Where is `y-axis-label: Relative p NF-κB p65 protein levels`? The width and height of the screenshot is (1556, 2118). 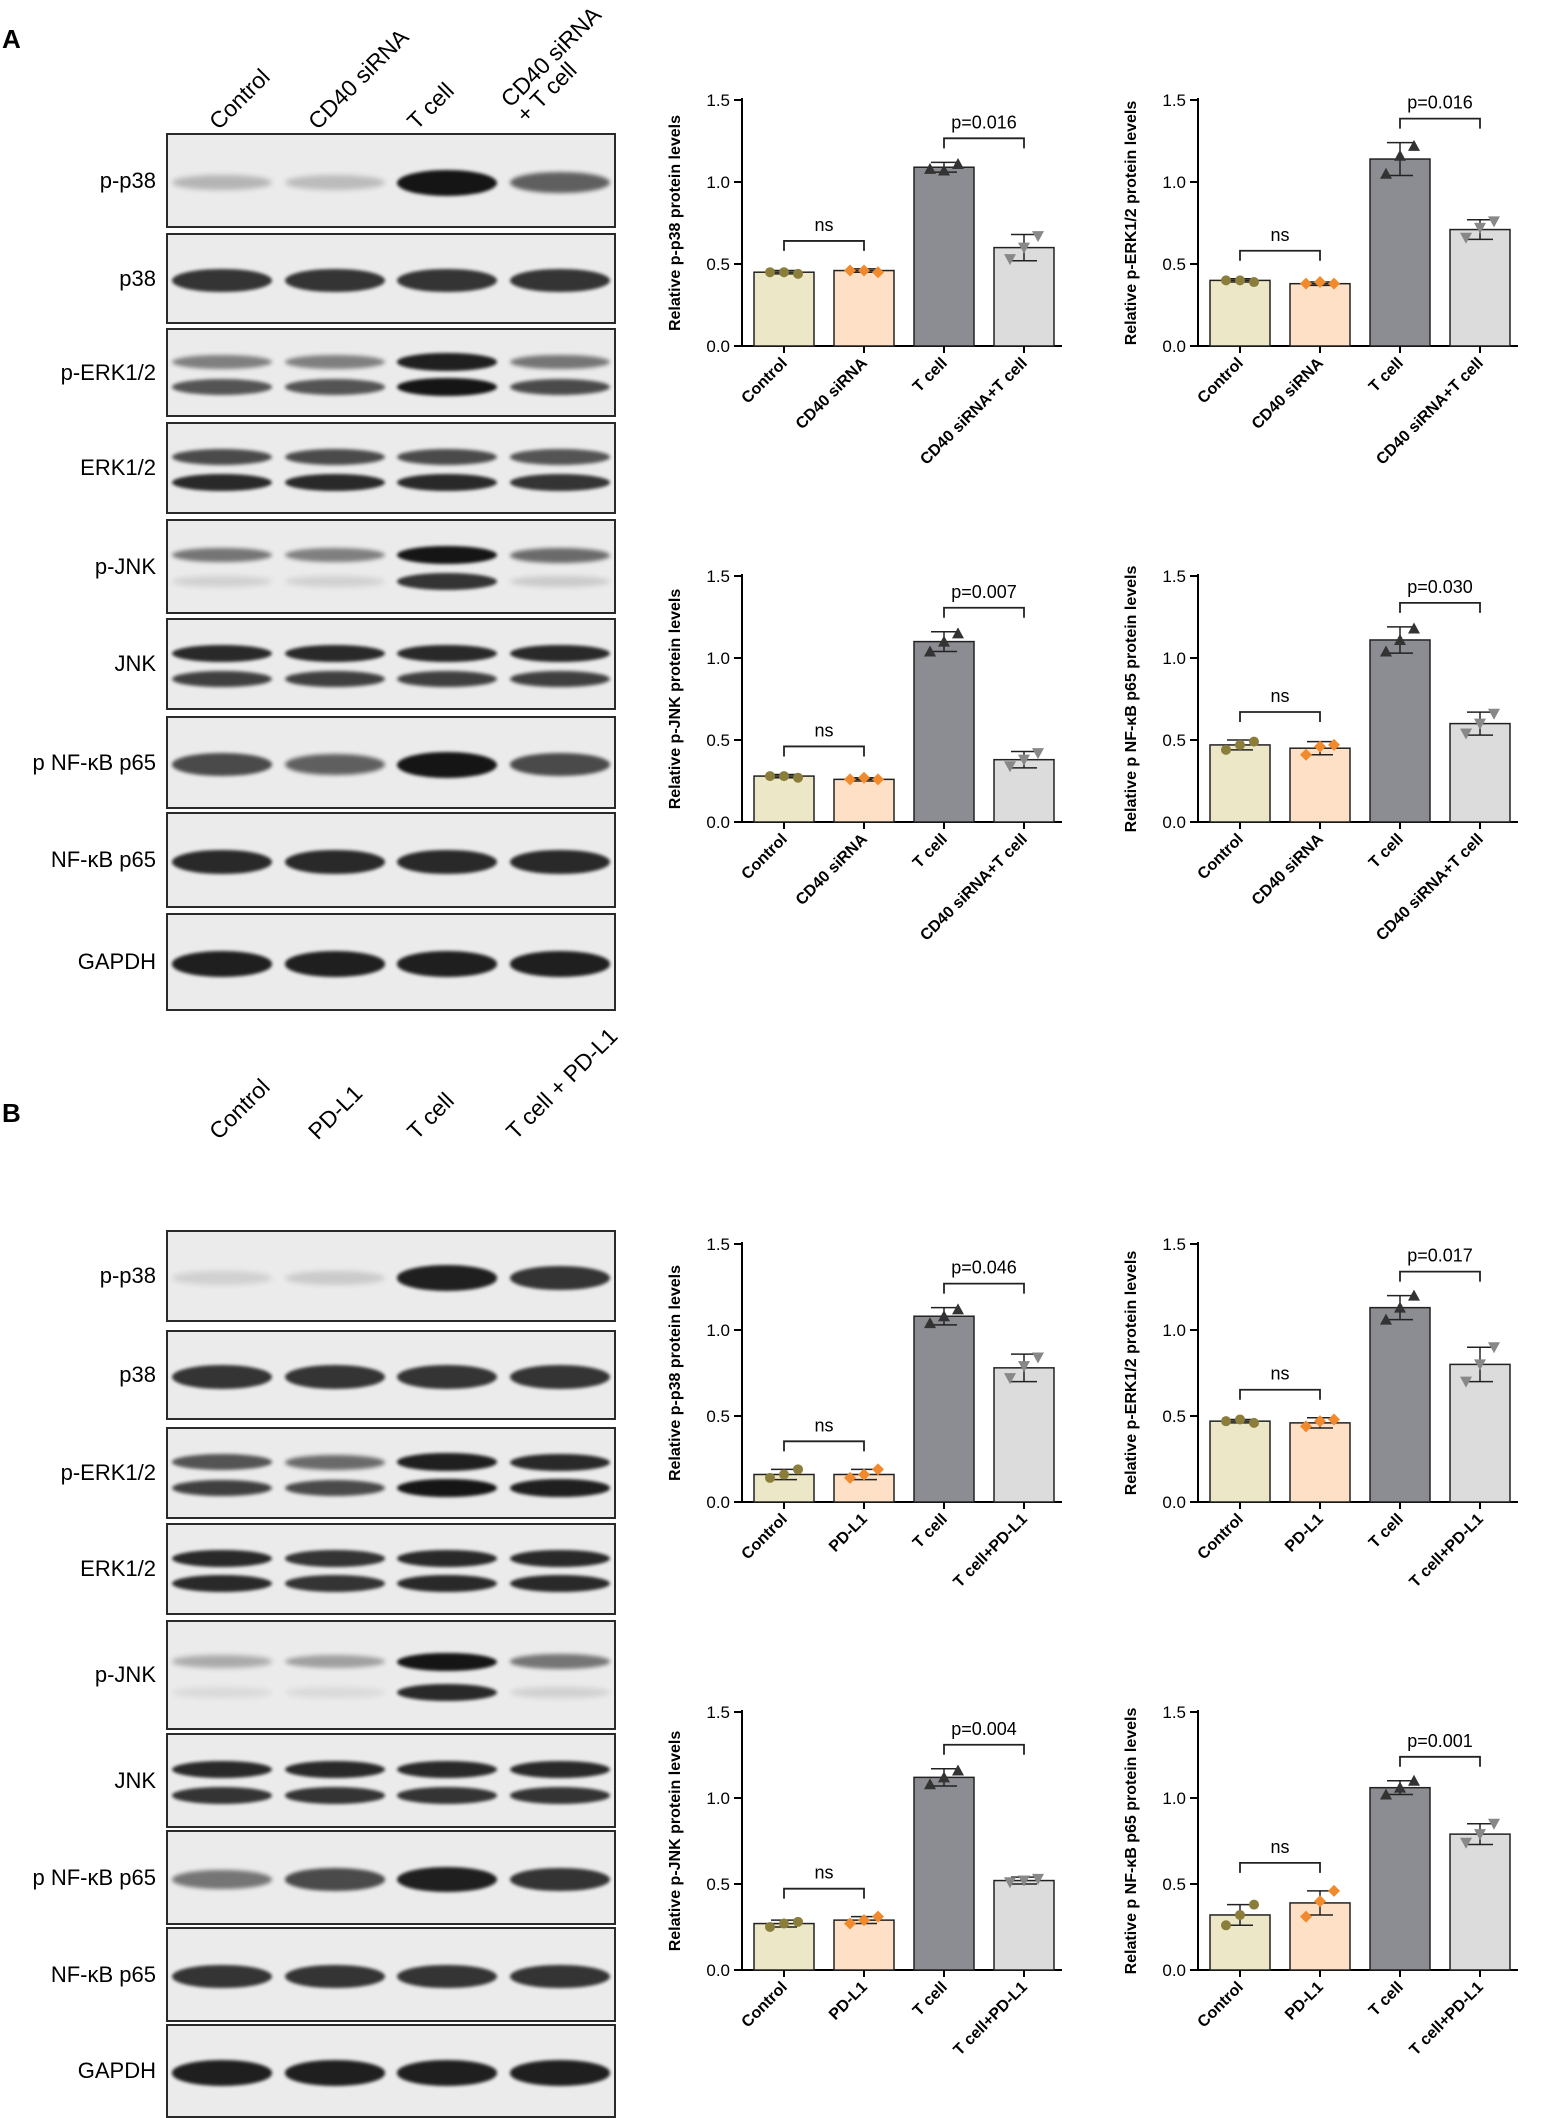
y-axis-label: Relative p NF-κB p65 protein levels is located at coordinates (1131, 699).